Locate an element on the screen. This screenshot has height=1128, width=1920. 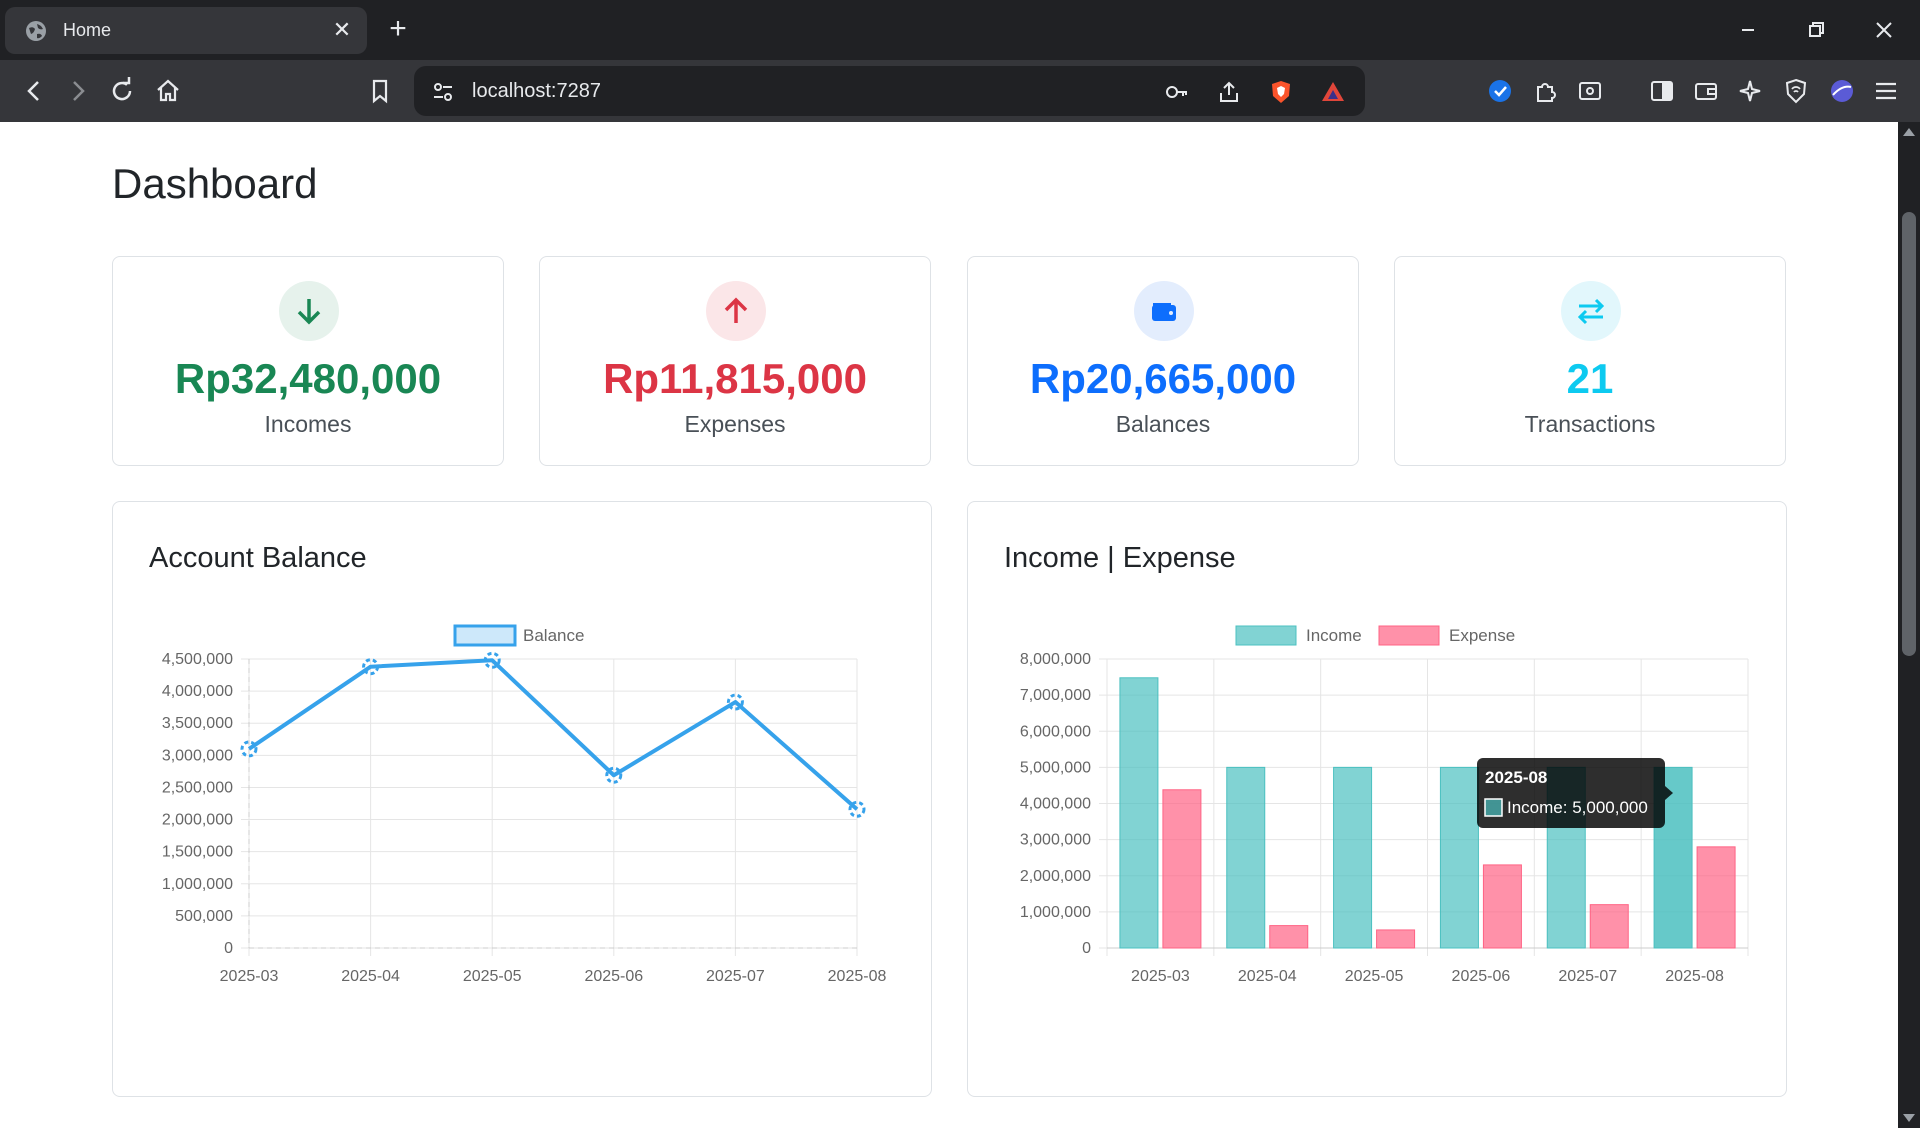
arrow-down-icon is located at coordinates (309, 312).